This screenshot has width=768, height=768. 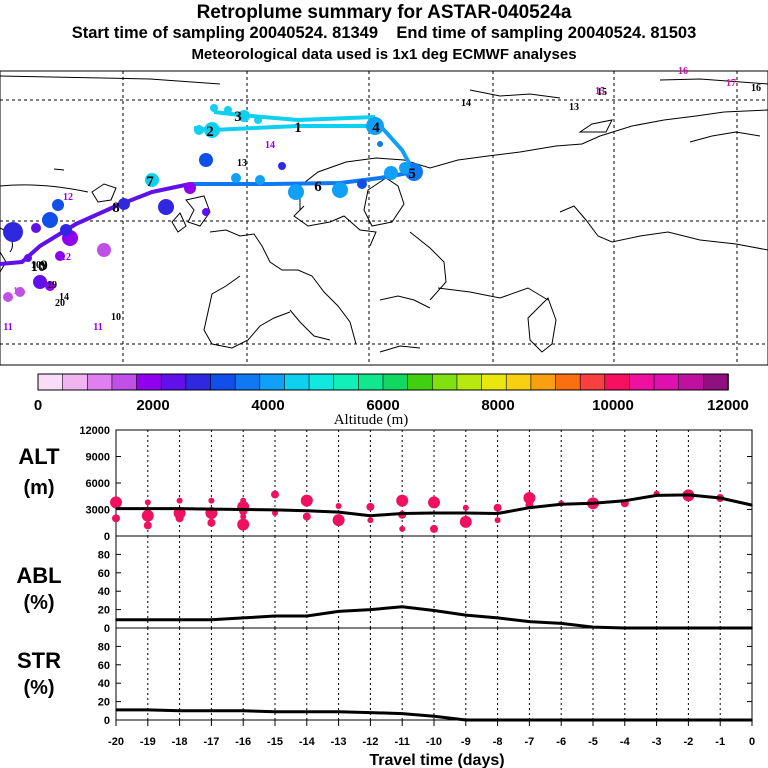 I want to click on y-axis-label: ALT, so click(x=39, y=456).